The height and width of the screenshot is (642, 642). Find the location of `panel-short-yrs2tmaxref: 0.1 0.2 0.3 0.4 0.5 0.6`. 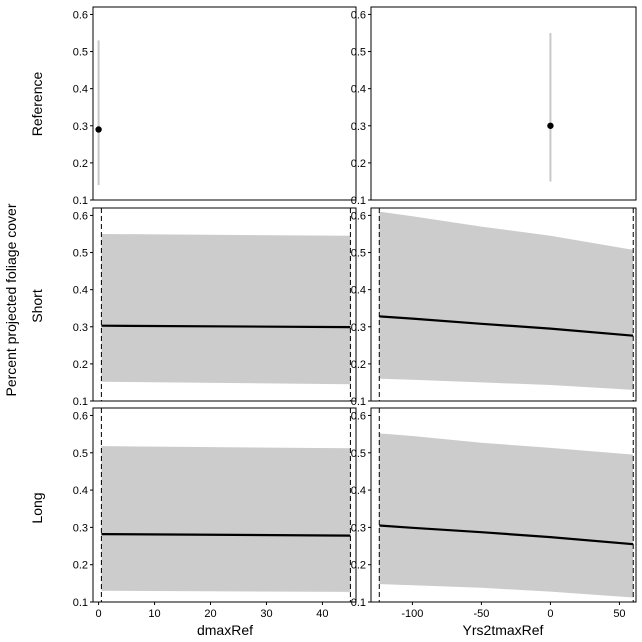

panel-short-yrs2tmaxref: 0.1 0.2 0.3 0.4 0.5 0.6 is located at coordinates (494, 307).